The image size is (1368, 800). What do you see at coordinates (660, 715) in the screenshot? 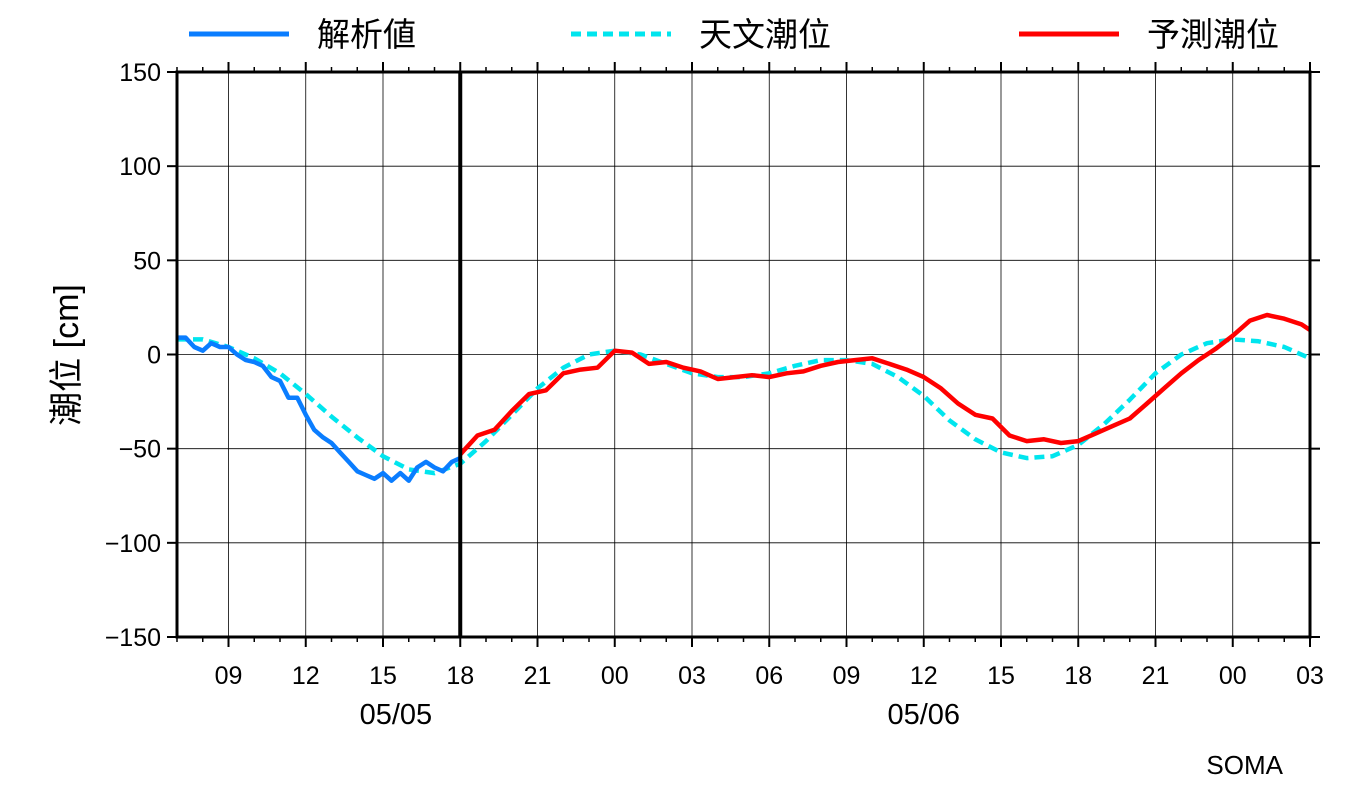
I see `date-labels: 05/05 05/06` at bounding box center [660, 715].